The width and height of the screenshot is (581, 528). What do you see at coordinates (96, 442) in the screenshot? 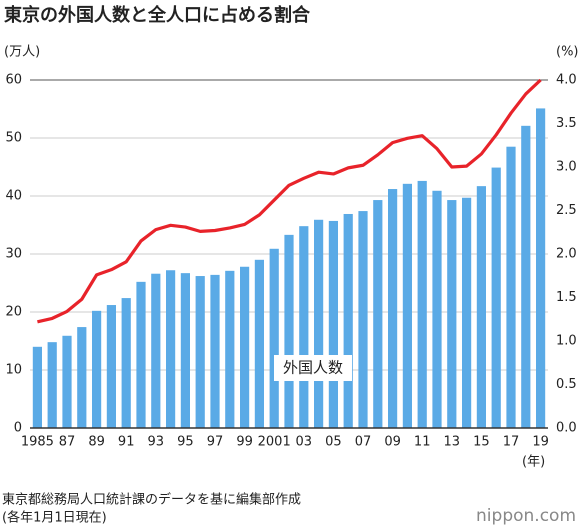
I see `x-tick-label: 89` at bounding box center [96, 442].